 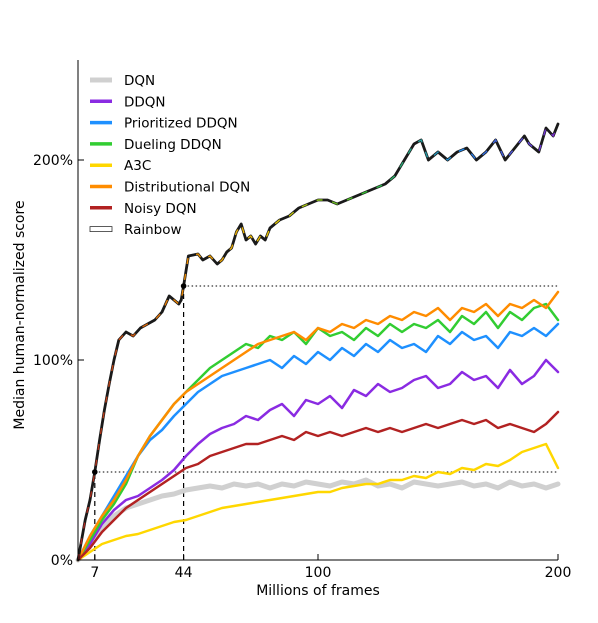 I want to click on legend-label: A3C, so click(x=137, y=166).